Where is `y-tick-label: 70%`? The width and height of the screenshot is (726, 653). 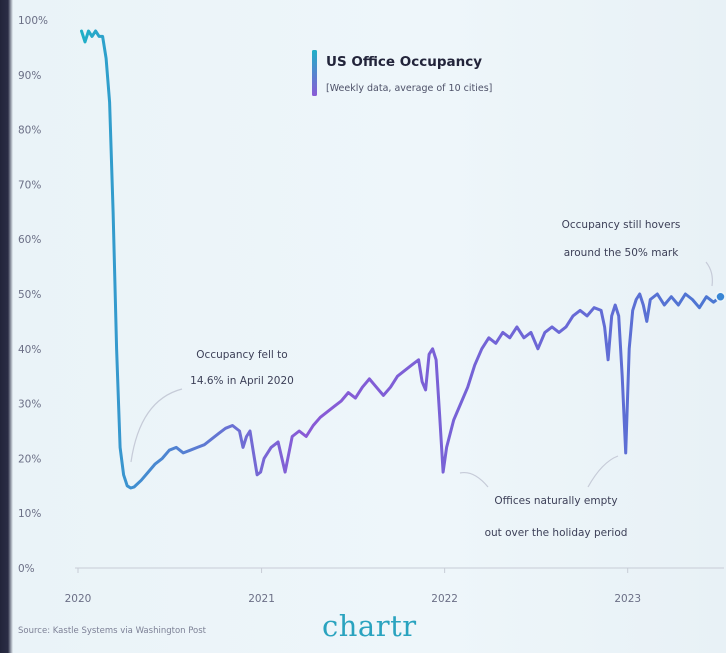
y-tick-label: 70% is located at coordinates (29, 185).